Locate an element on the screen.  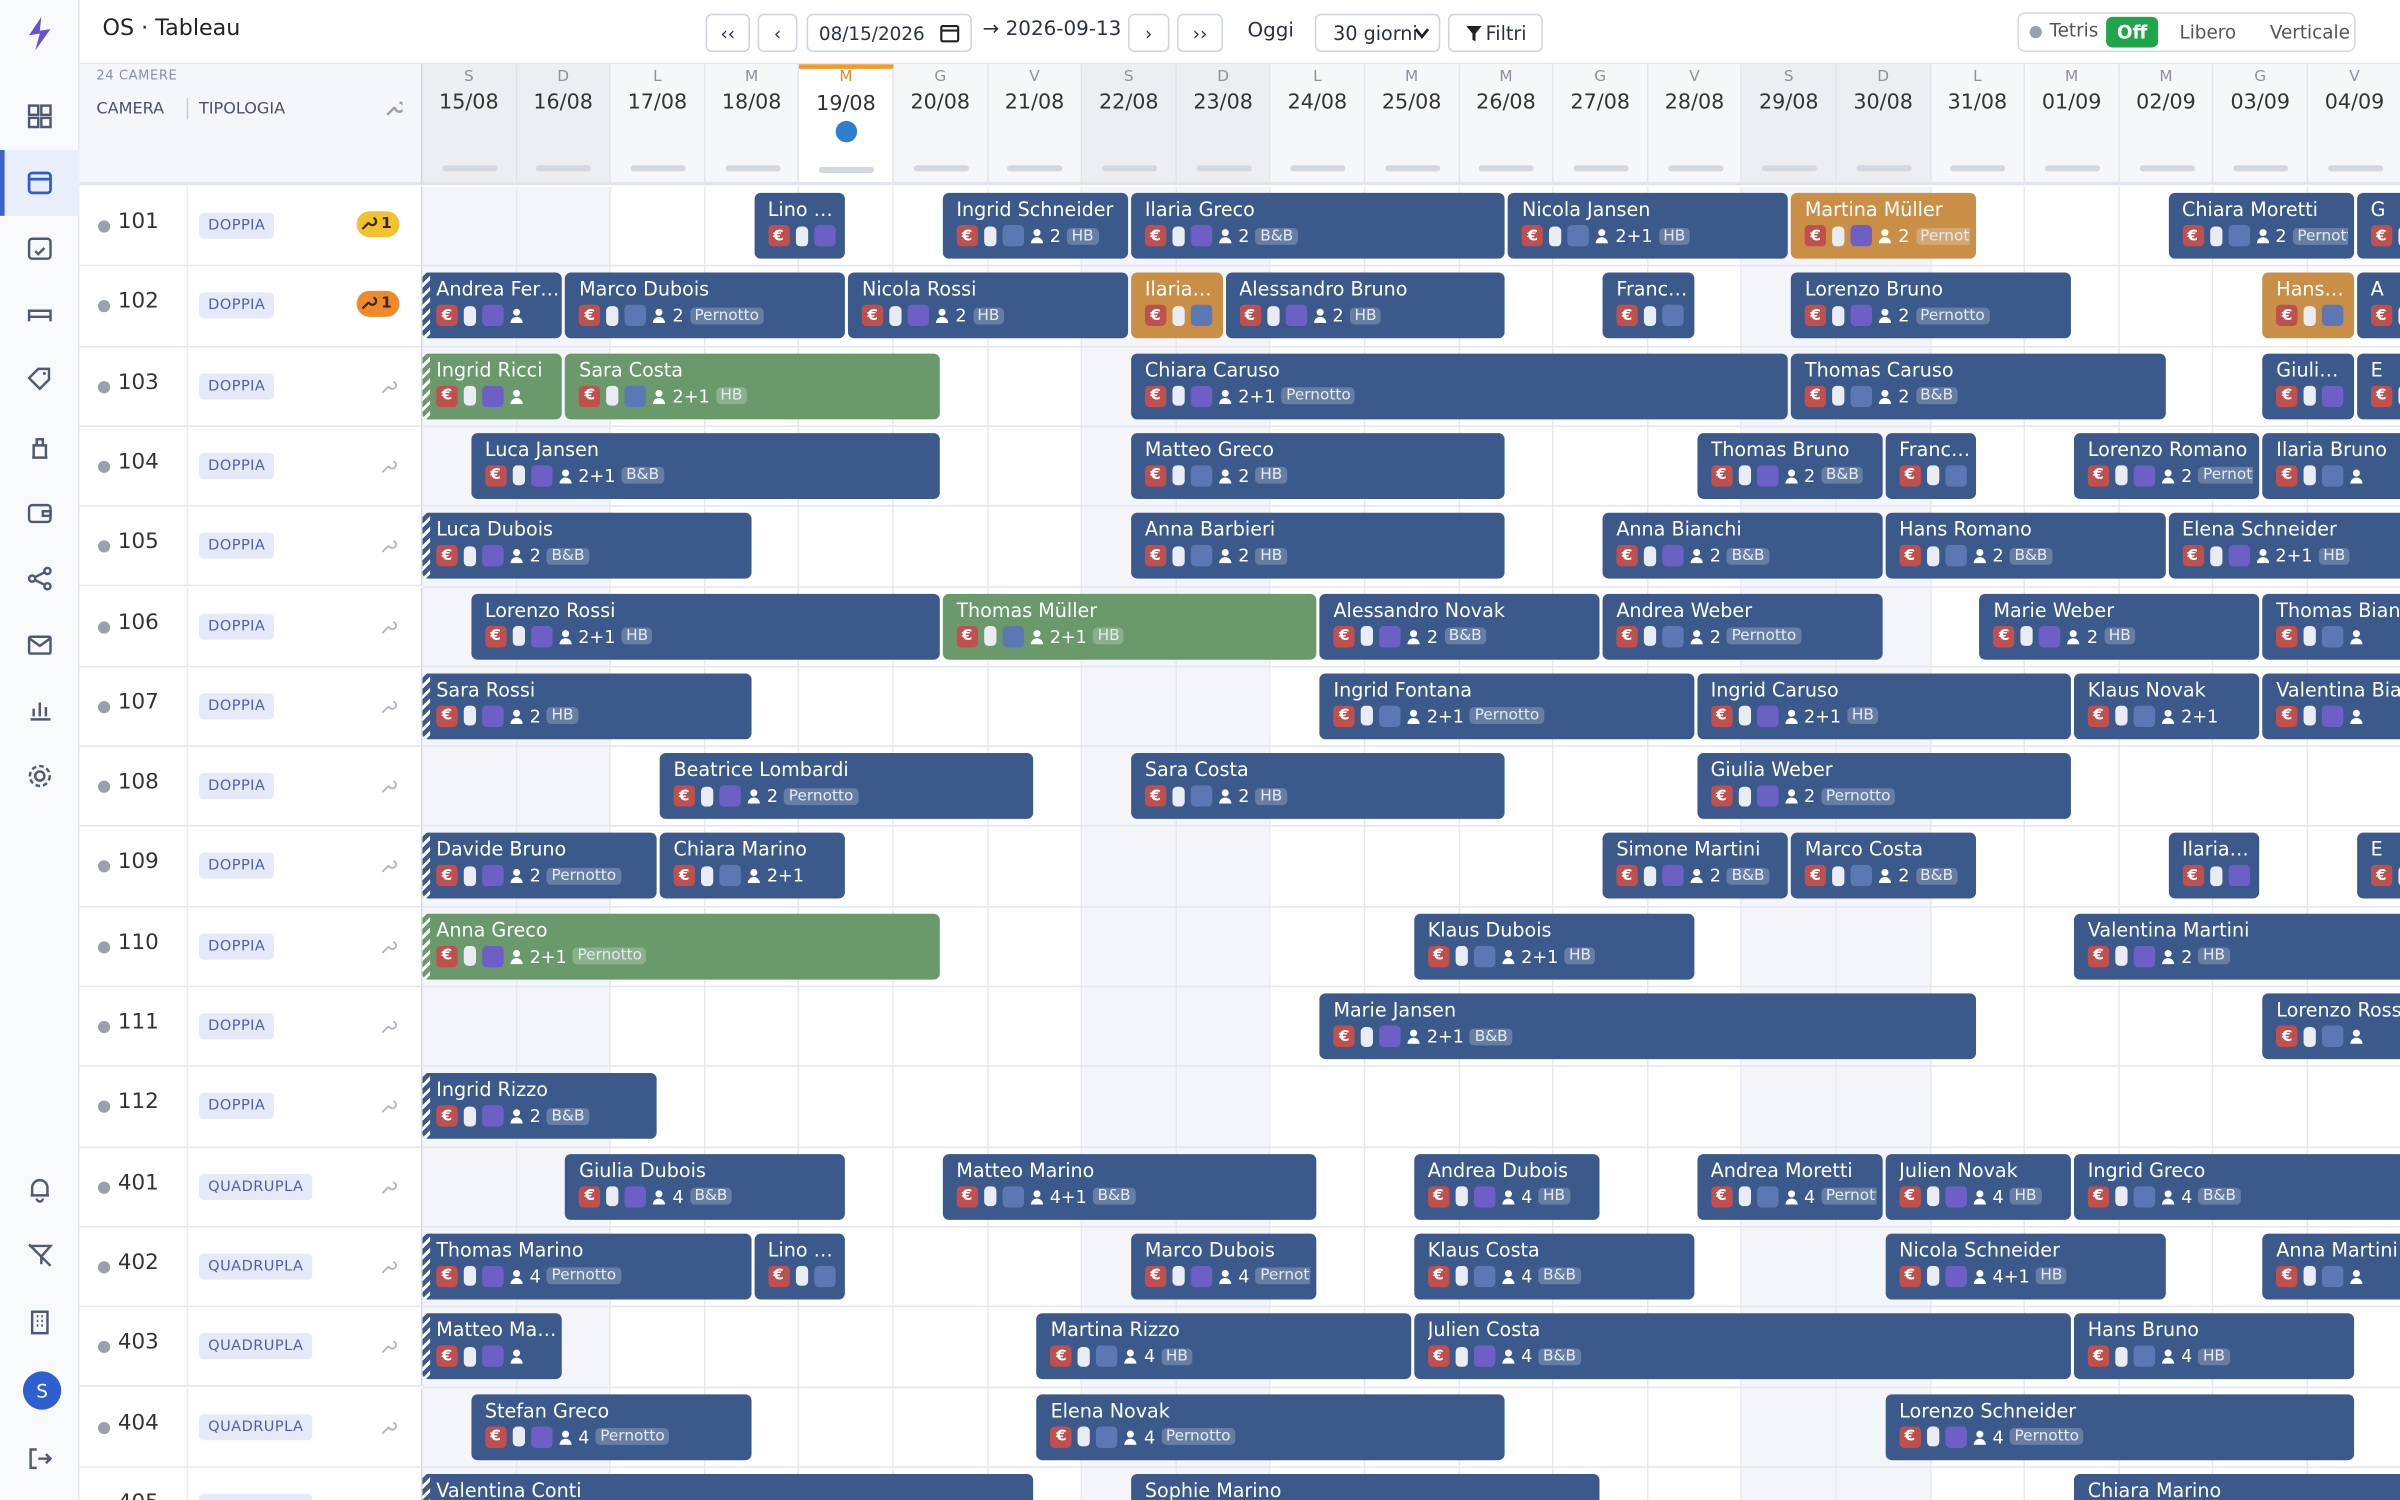
booking: Marie Weber €2 HB is located at coordinates (2119, 626).